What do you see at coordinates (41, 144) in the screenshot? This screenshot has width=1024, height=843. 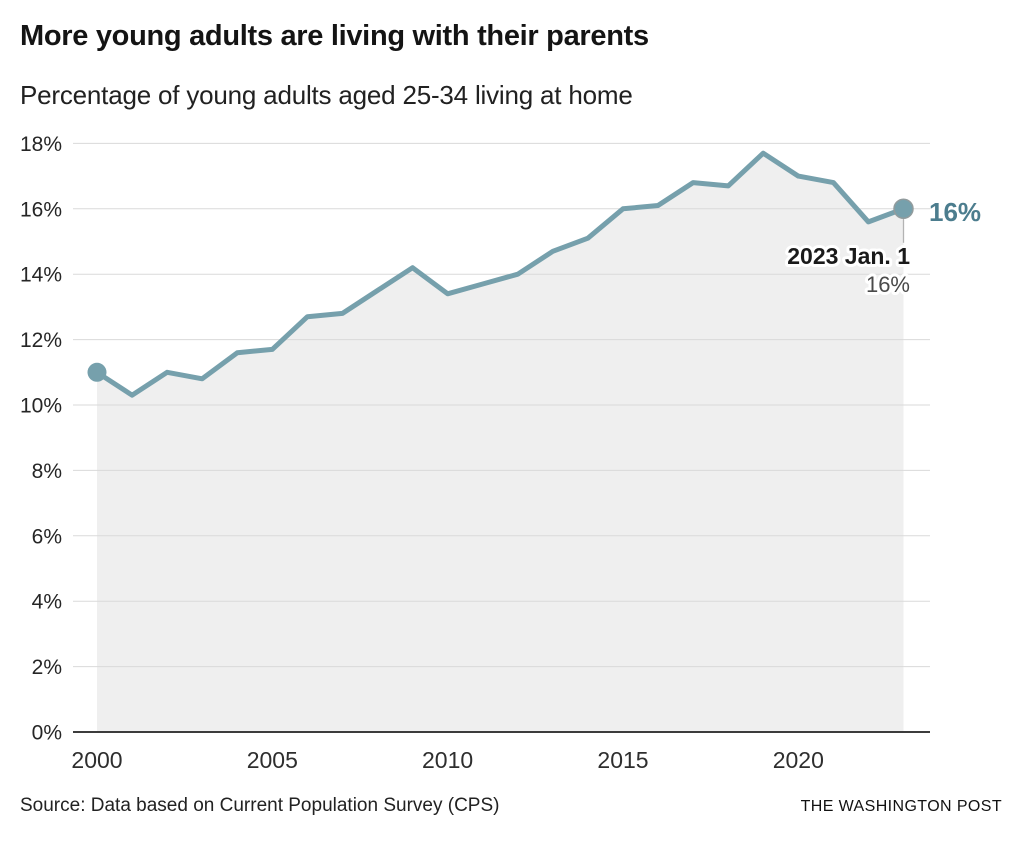 I see `y-tick-label: 18%` at bounding box center [41, 144].